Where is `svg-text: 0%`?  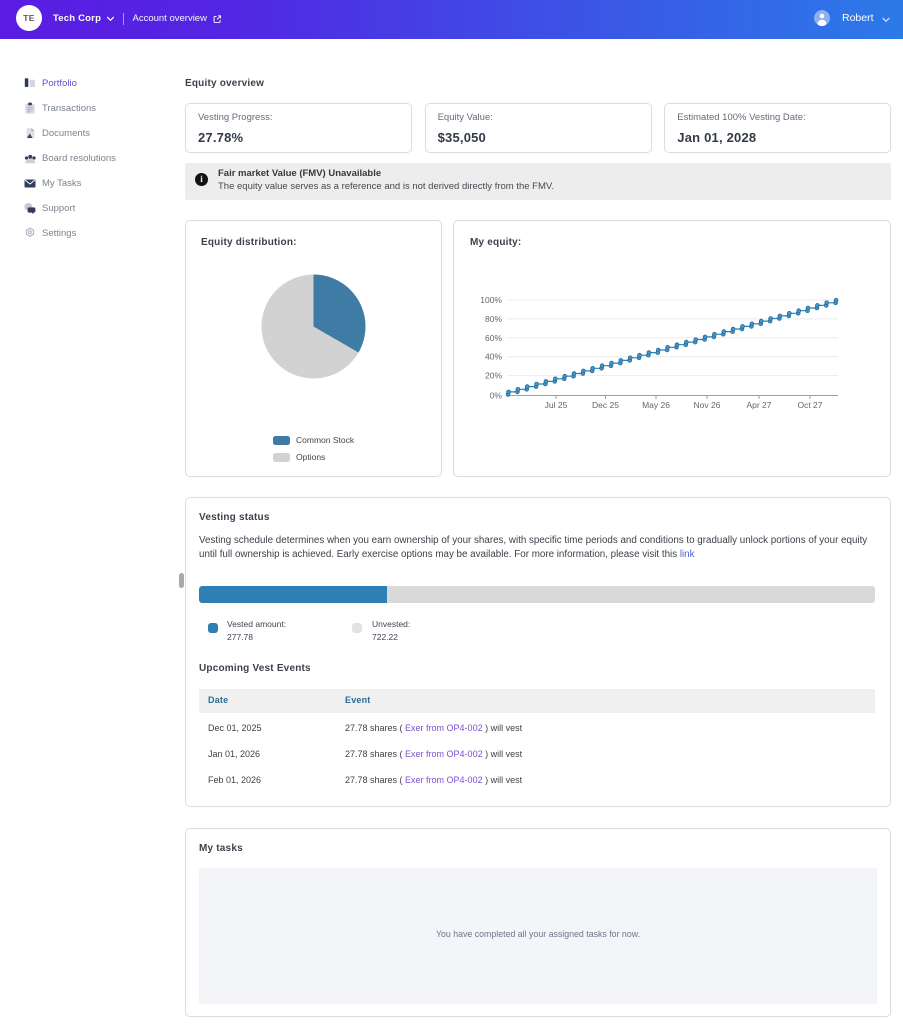 svg-text: 0% is located at coordinates (496, 396).